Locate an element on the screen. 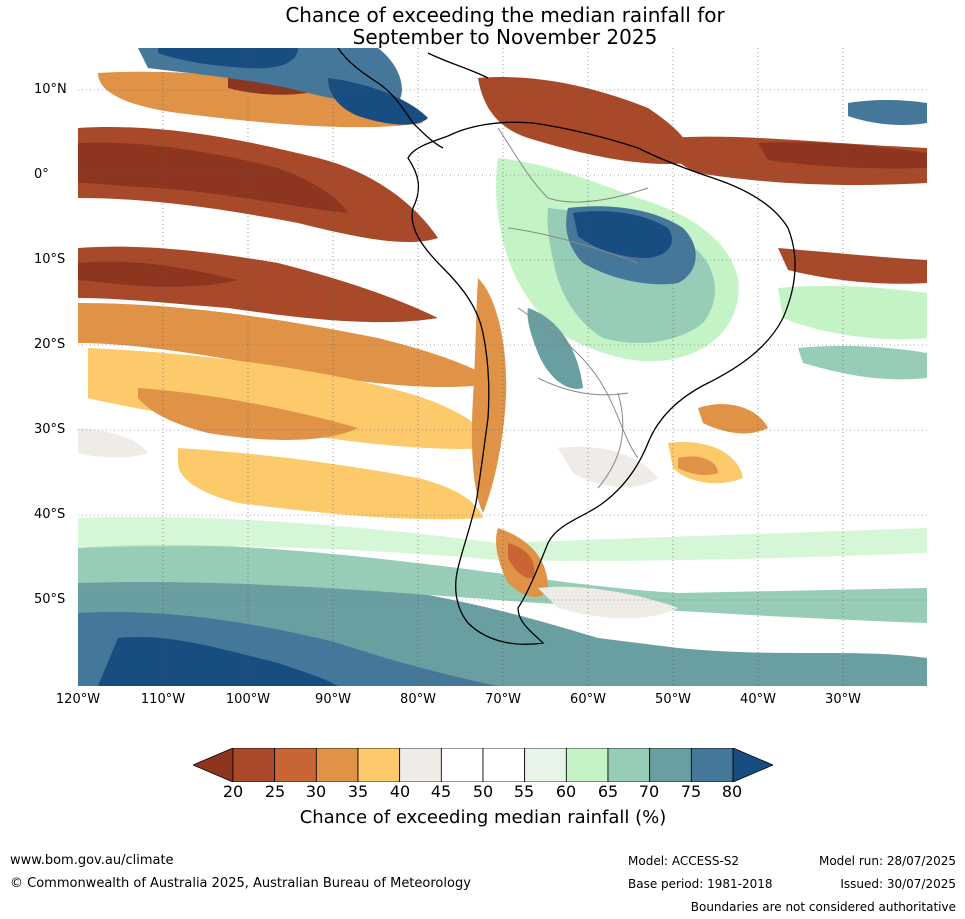 Image resolution: width=965 pixels, height=919 pixels. lon-label-100w: 100°W is located at coordinates (248, 699).